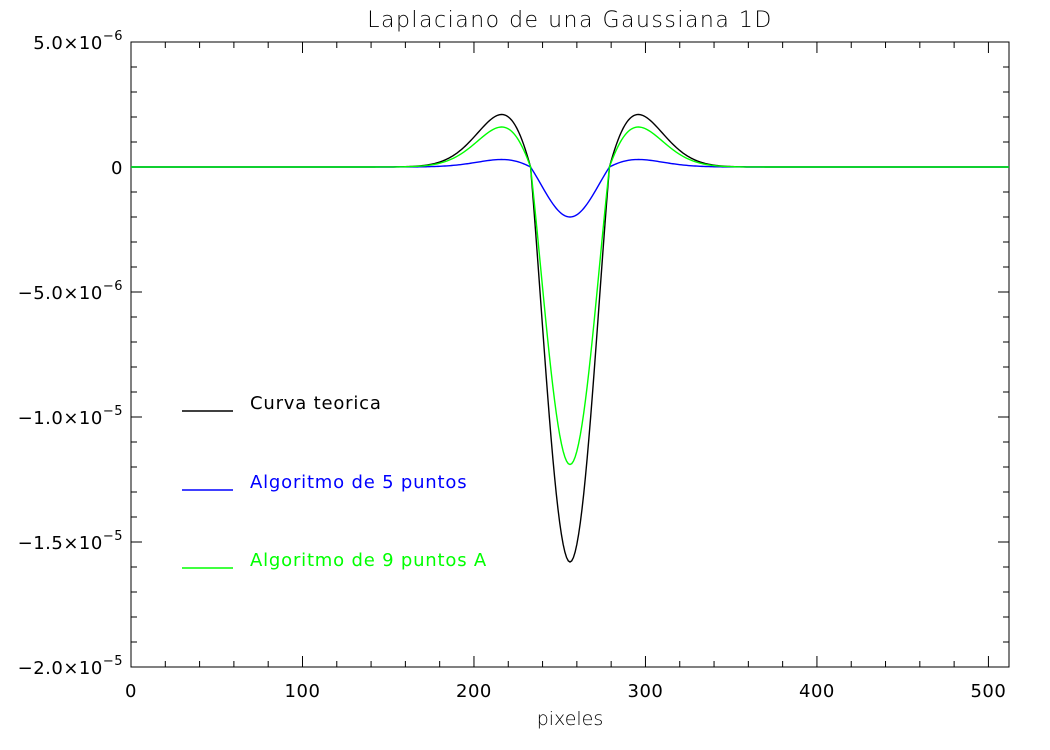 This screenshot has width=1050, height=750. Describe the element at coordinates (131, 691) in the screenshot. I see `x-tick-label: 0` at that location.